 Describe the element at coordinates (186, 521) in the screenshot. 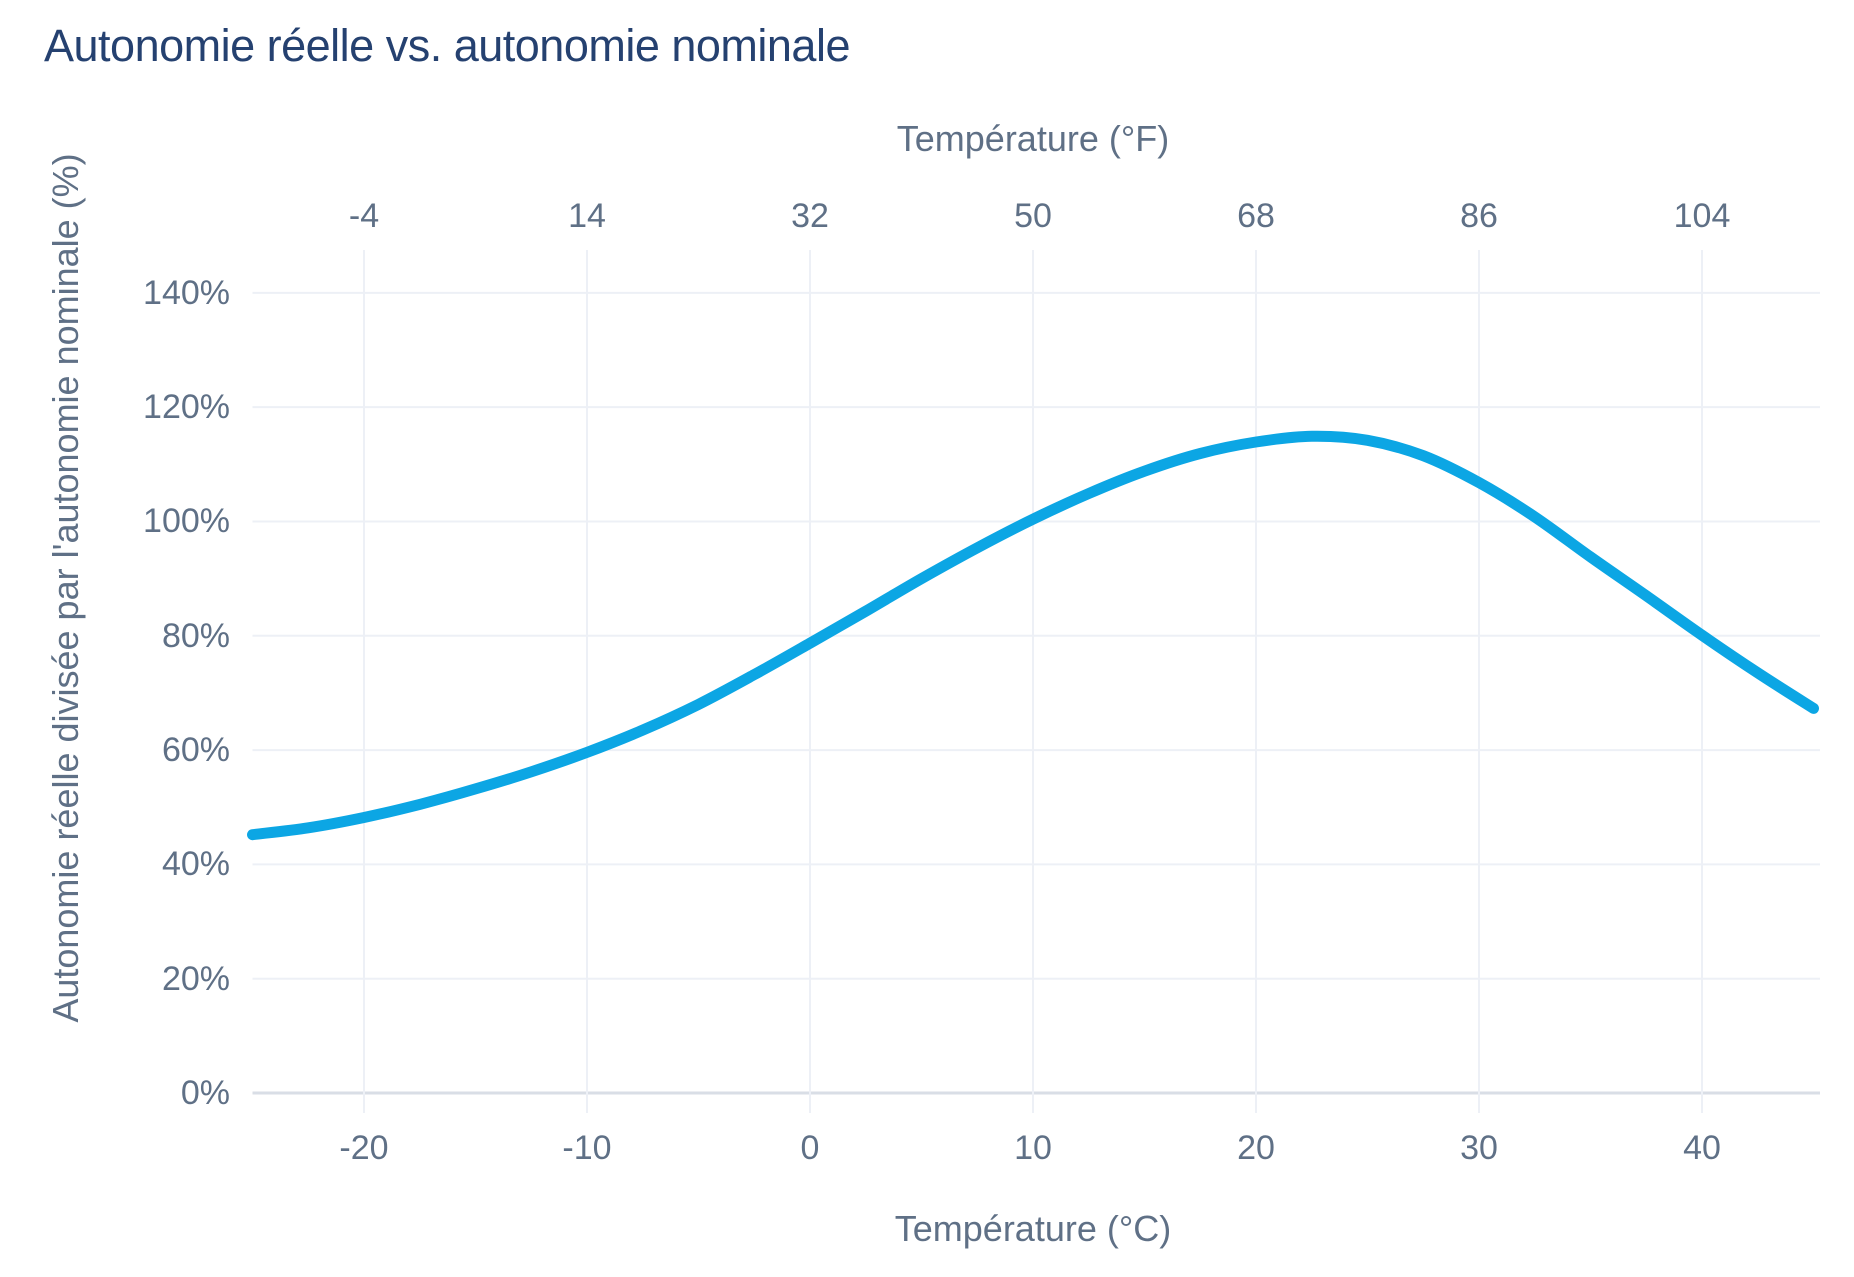

I see `y-tick-label: 100%` at that location.